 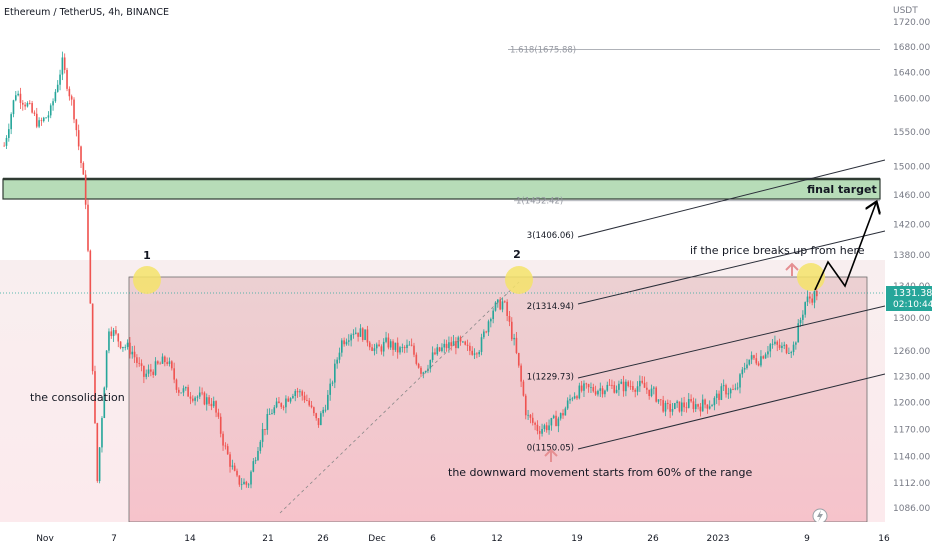 What do you see at coordinates (911, 73) in the screenshot?
I see `price-tick-label: 1640.00` at bounding box center [911, 73].